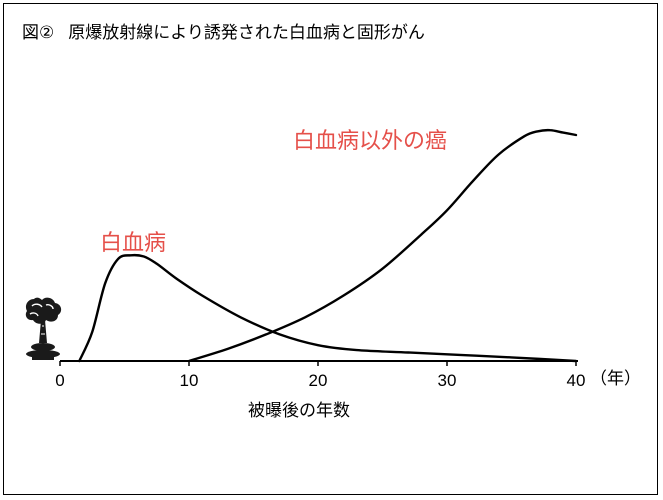  I want to click on figure-title: 図② 原爆放射線により誘発された白血病と固形がん, so click(223, 30).